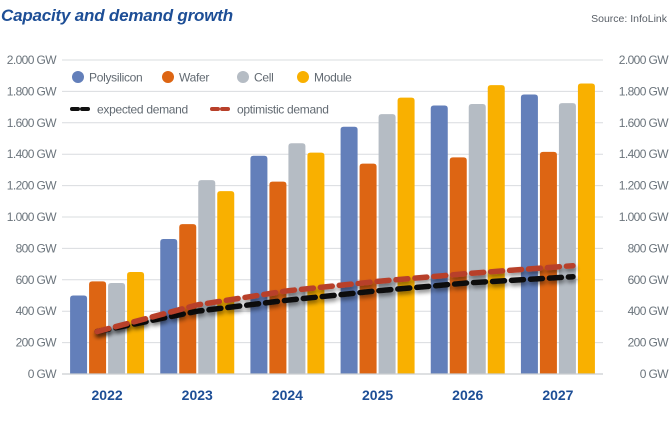 The width and height of the screenshot is (669, 425). I want to click on legend-label: optimistic demand, so click(283, 110).